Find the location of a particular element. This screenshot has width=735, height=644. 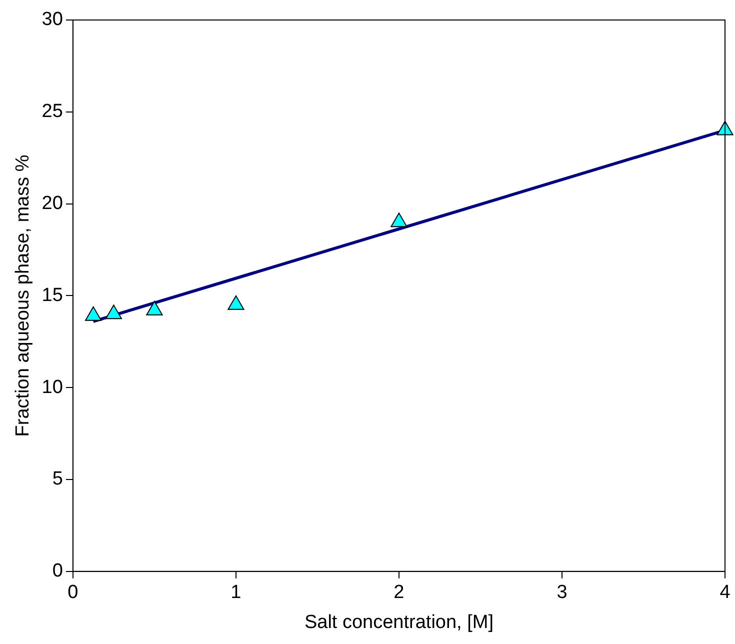

x-tick-label: 4 is located at coordinates (725, 593).